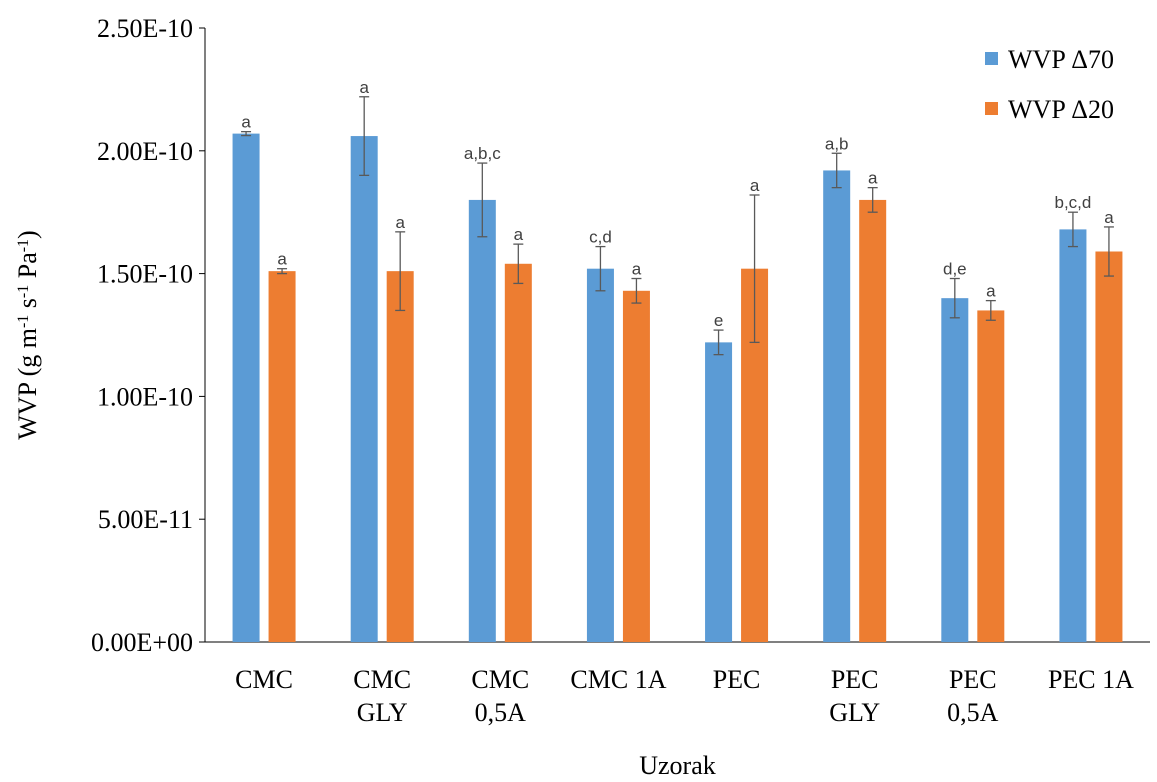 The image size is (1157, 782). I want to click on significance-label: b,c,d, so click(1073, 202).